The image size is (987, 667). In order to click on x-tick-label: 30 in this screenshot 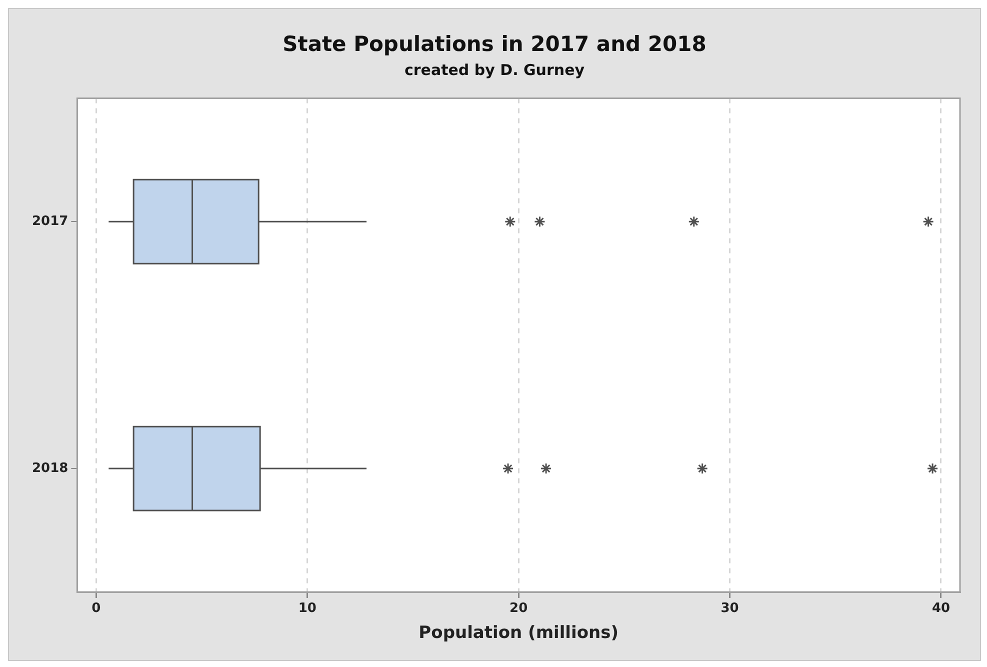, I will do `click(729, 608)`.